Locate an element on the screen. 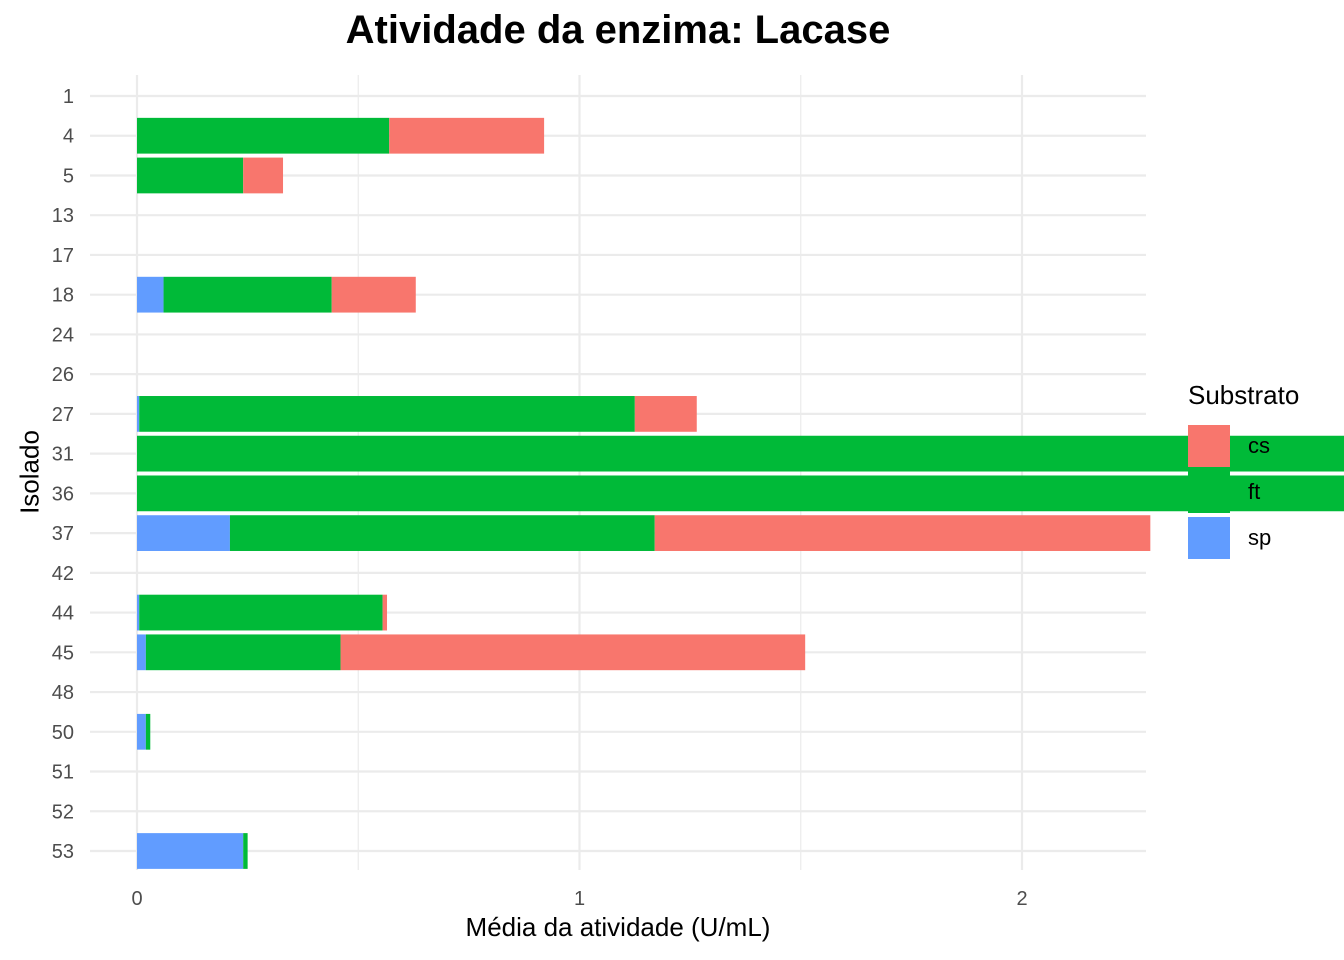  y-tick-label: 45 is located at coordinates (63, 653).